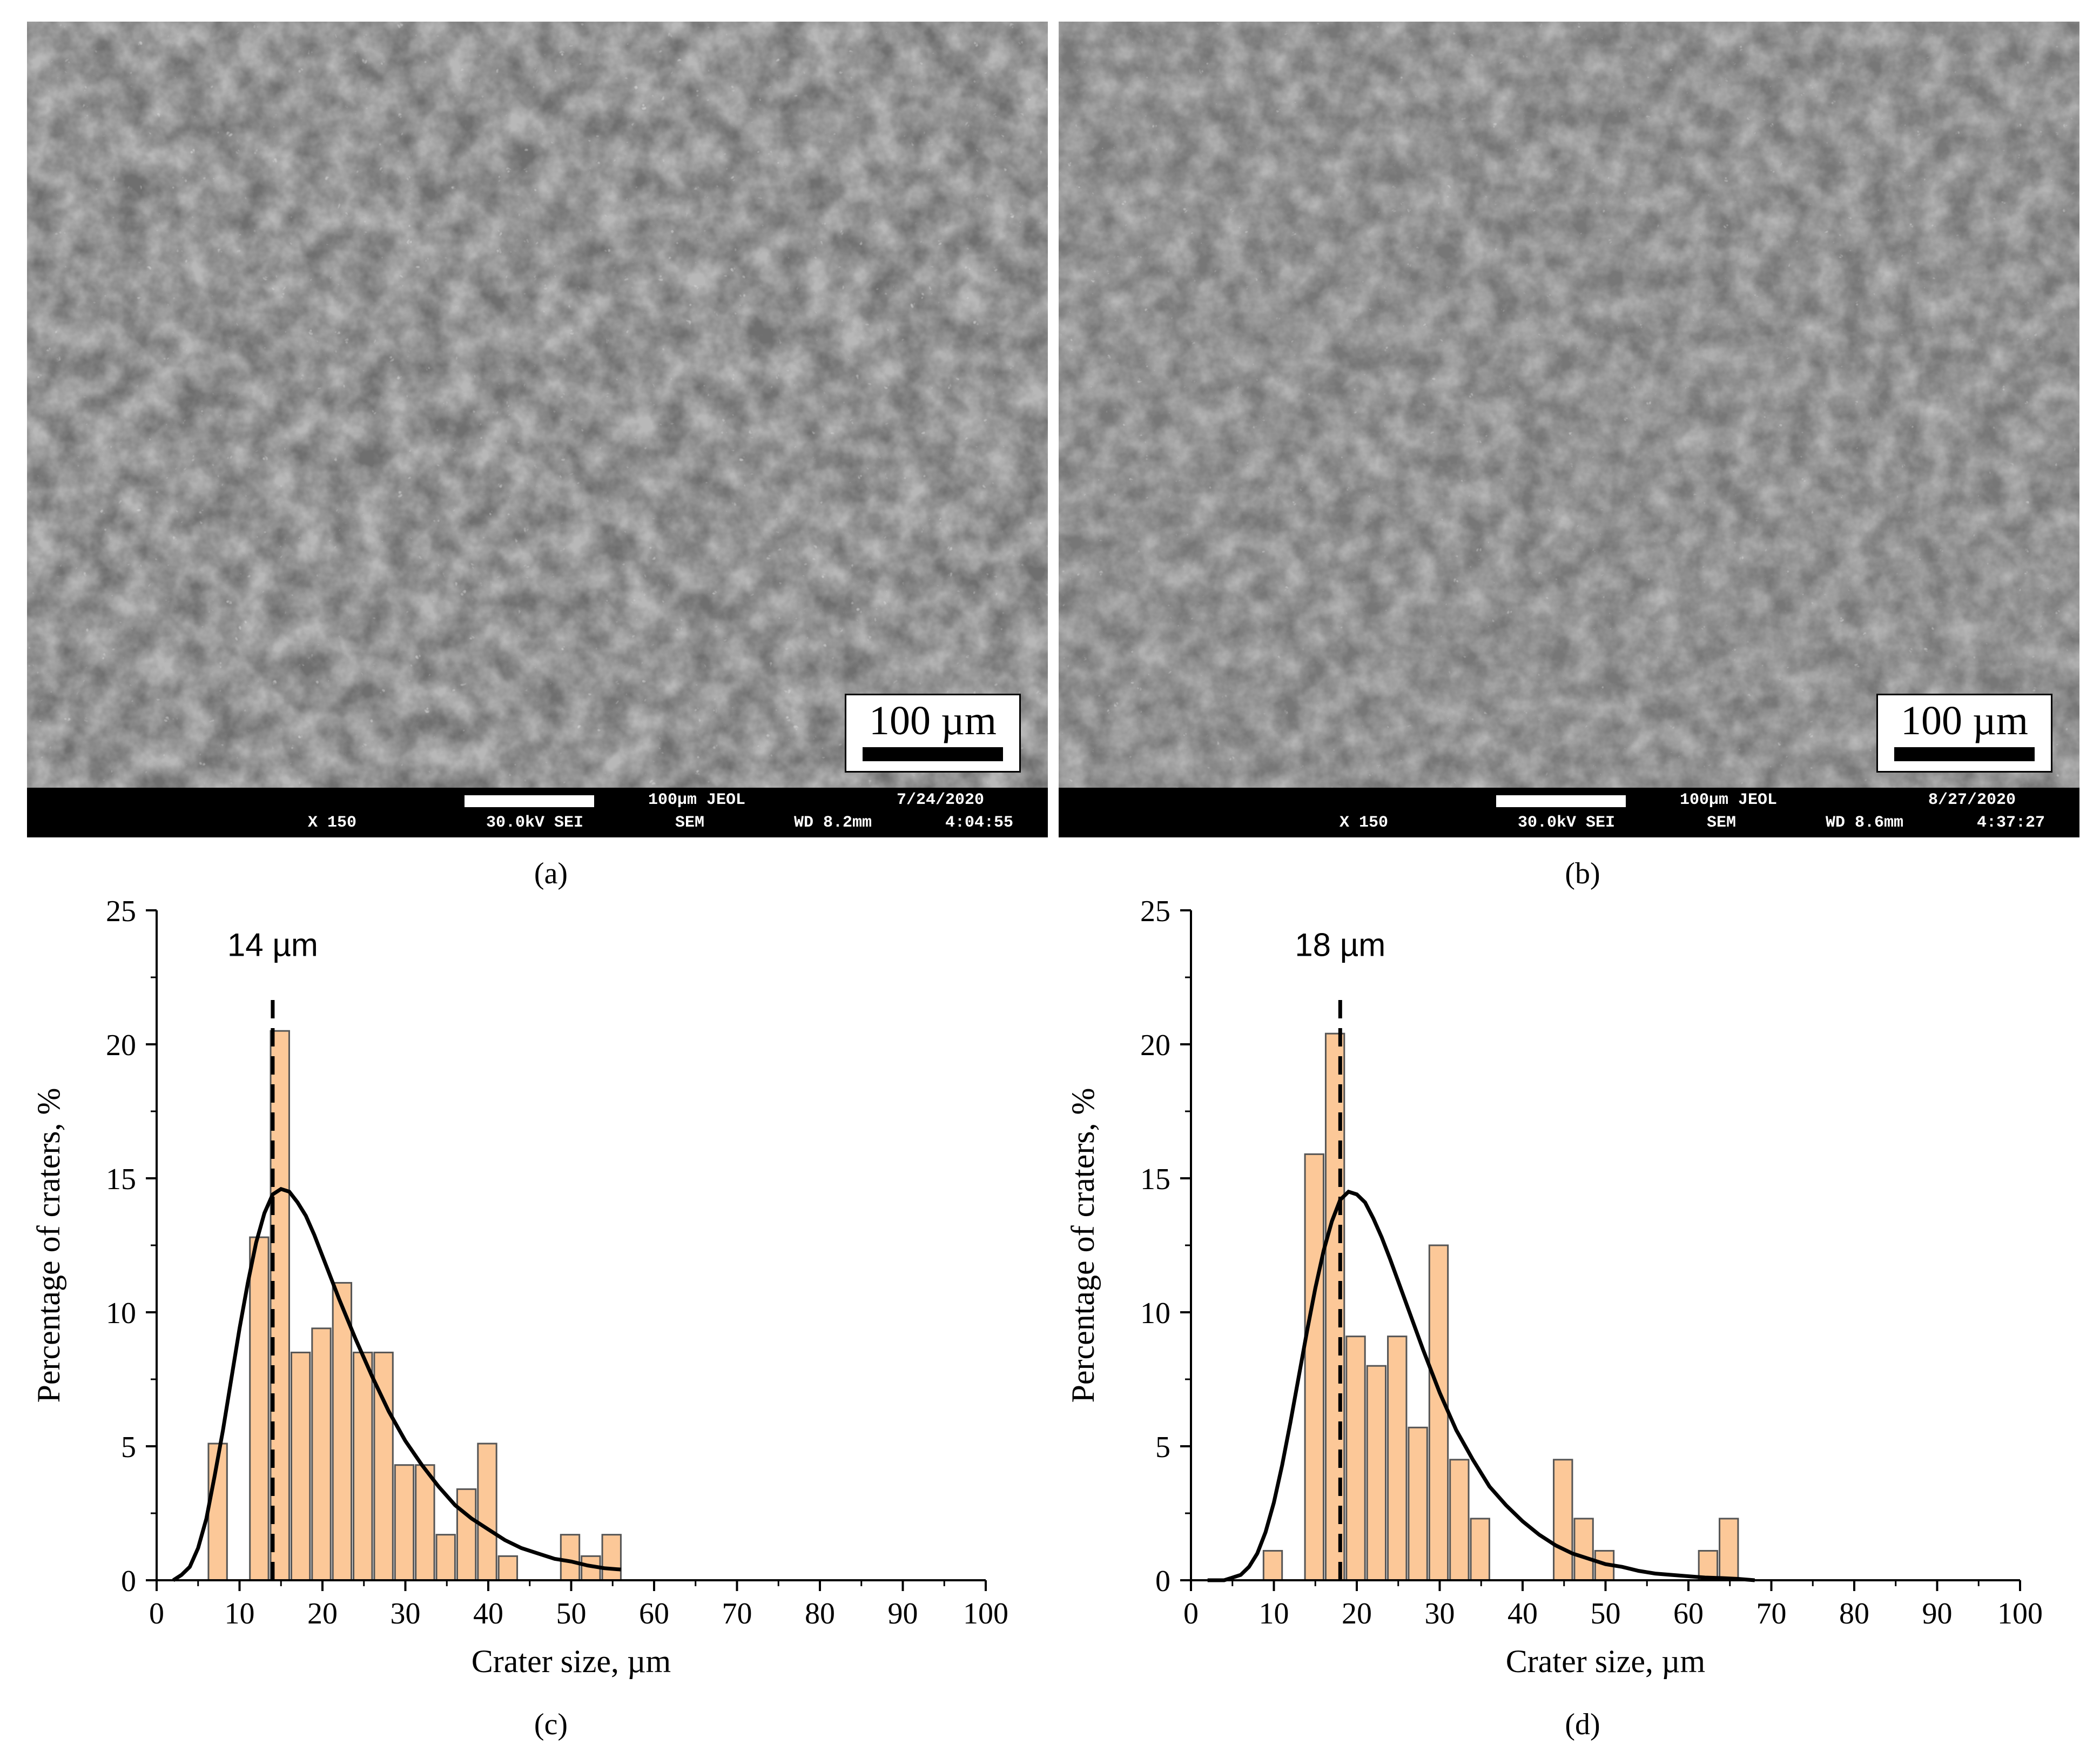  I want to click on peak-marker-label: 18 µm, so click(1340, 945).